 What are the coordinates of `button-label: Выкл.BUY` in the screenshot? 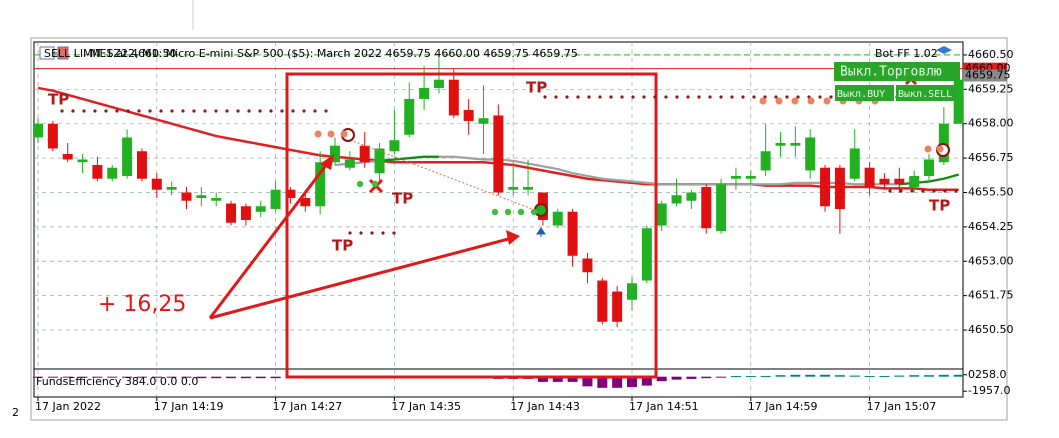 It's located at (861, 94).